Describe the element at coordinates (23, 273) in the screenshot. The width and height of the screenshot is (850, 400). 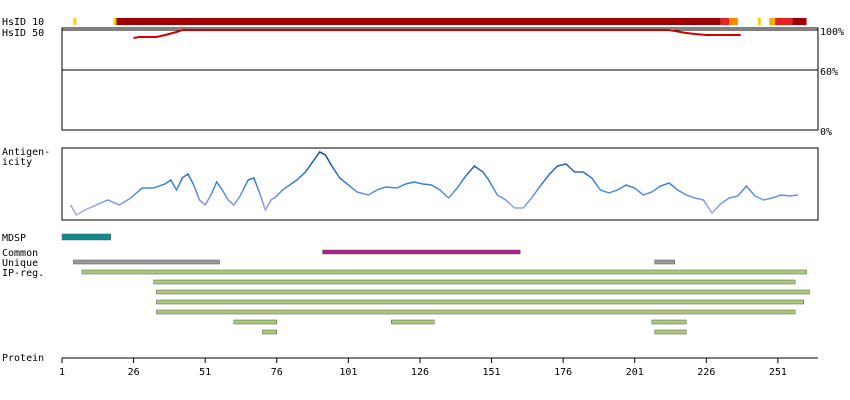
I see `feature-label: IP-reg.` at that location.